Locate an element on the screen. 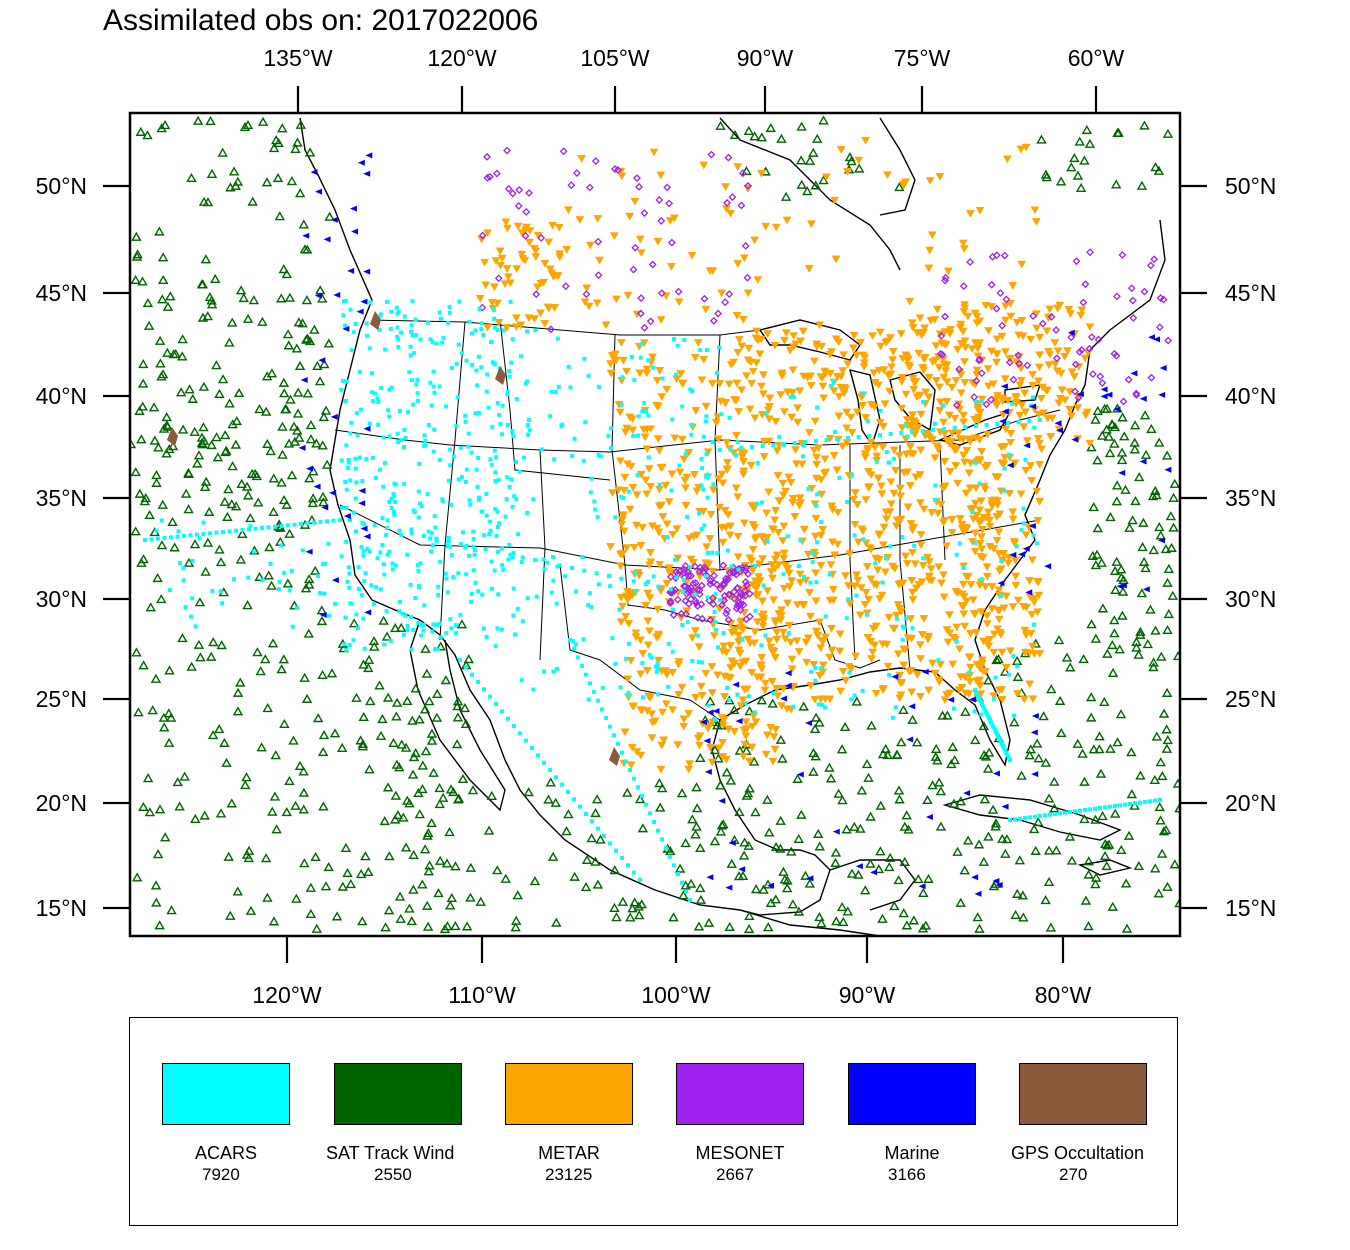  legend-label: ACARS is located at coordinates (225, 1153).